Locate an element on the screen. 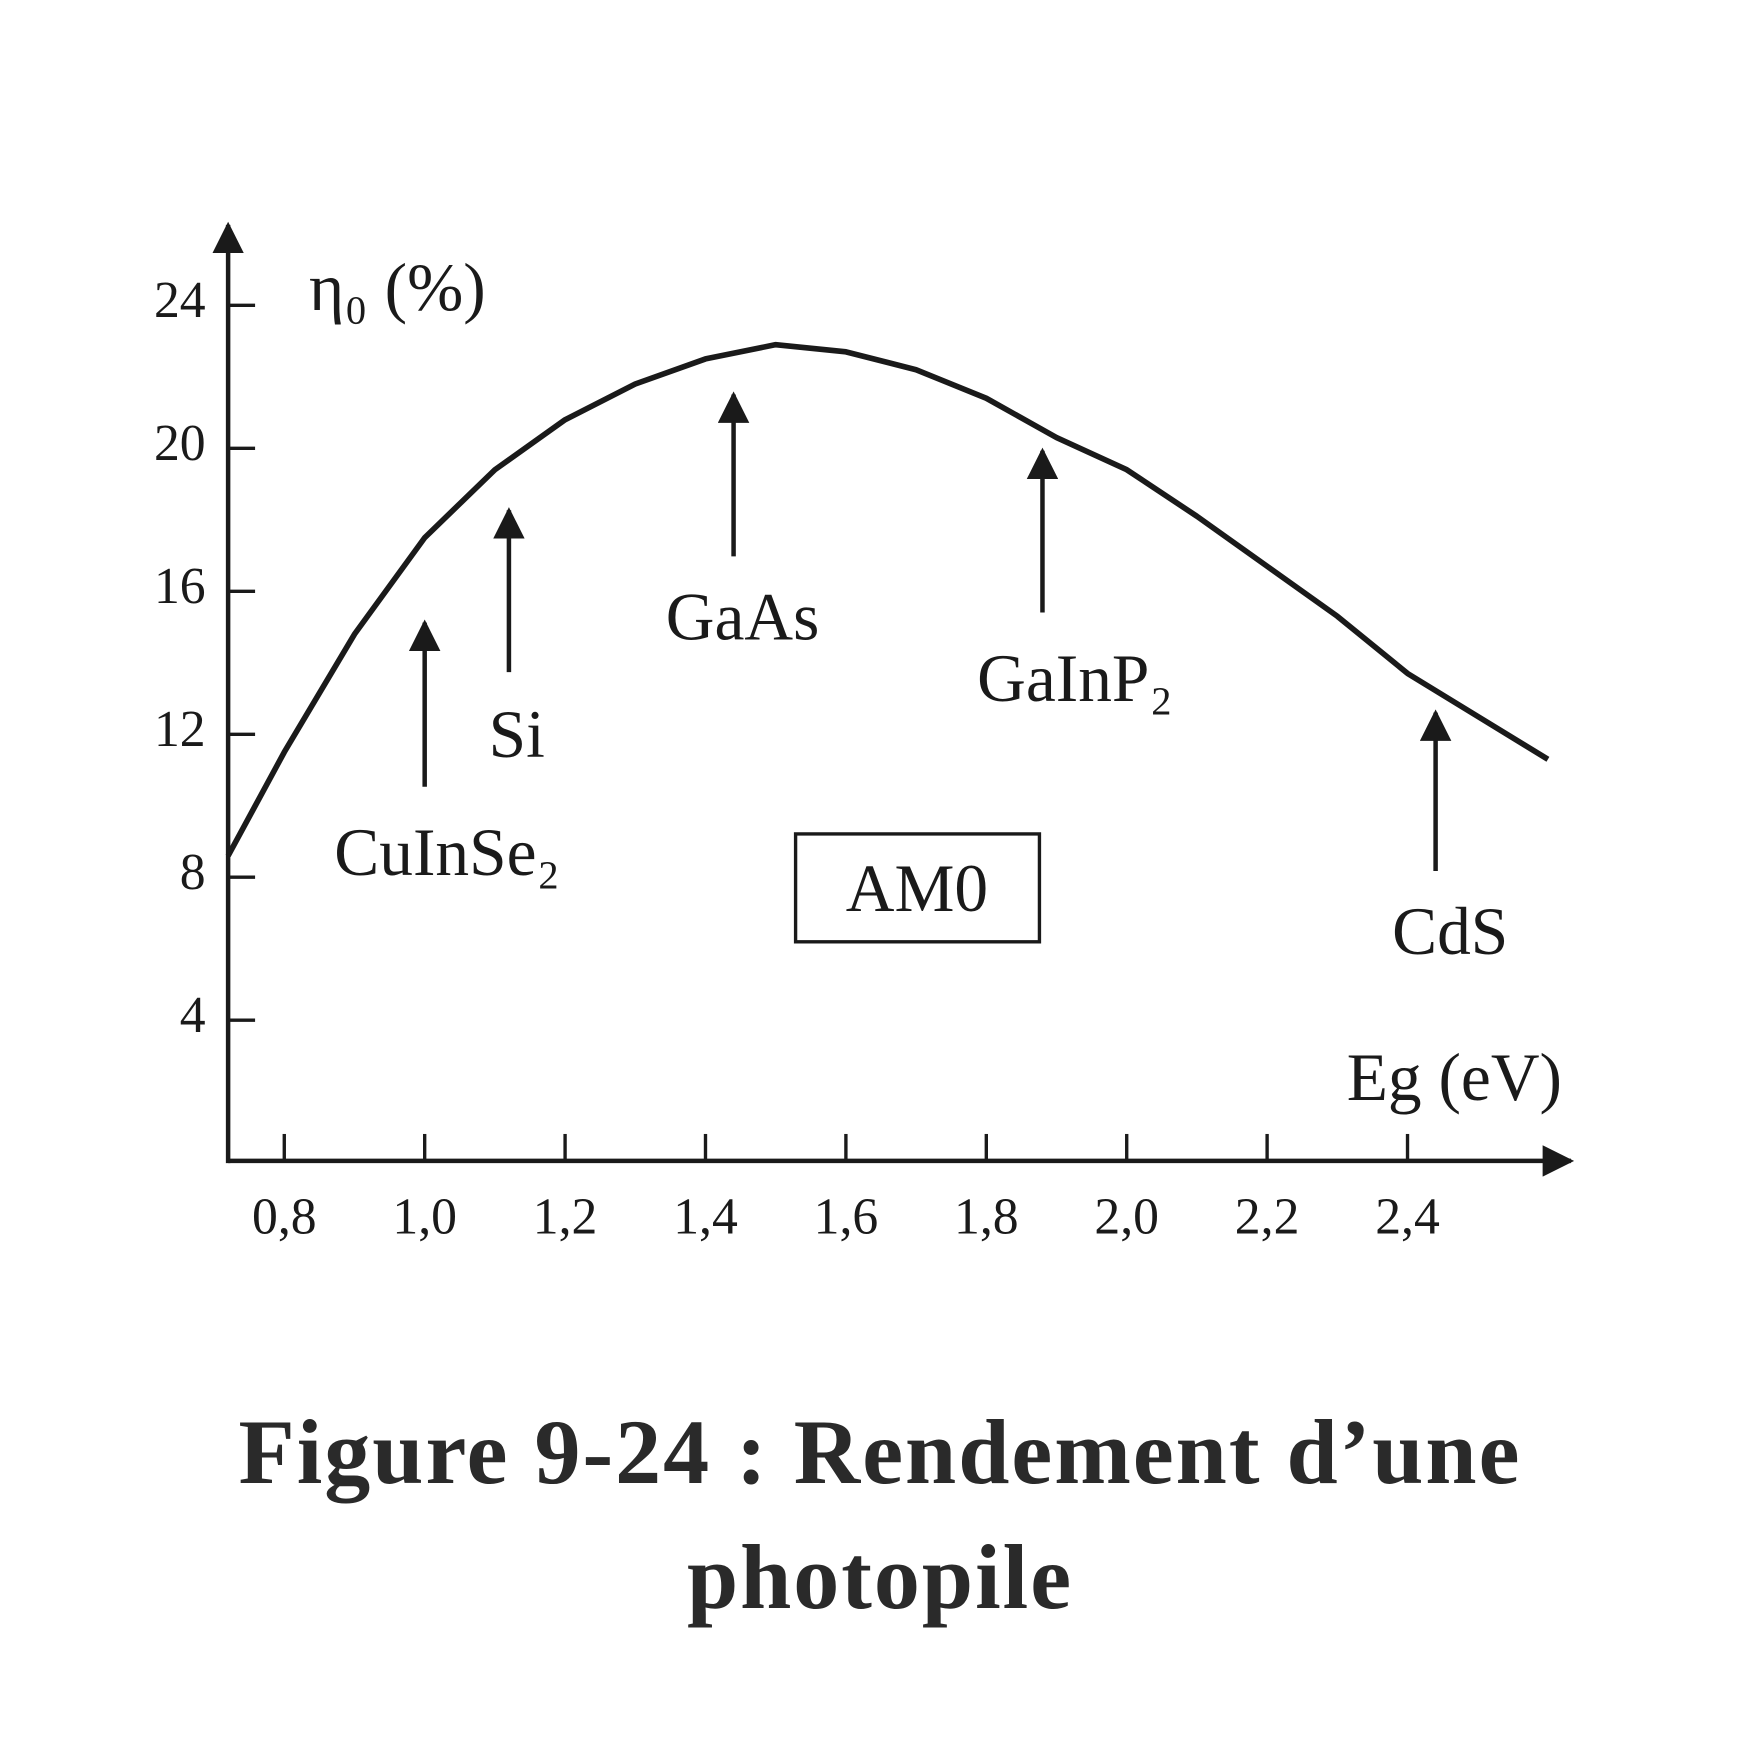  x-tick-label: 2,0 is located at coordinates (1126, 1216).